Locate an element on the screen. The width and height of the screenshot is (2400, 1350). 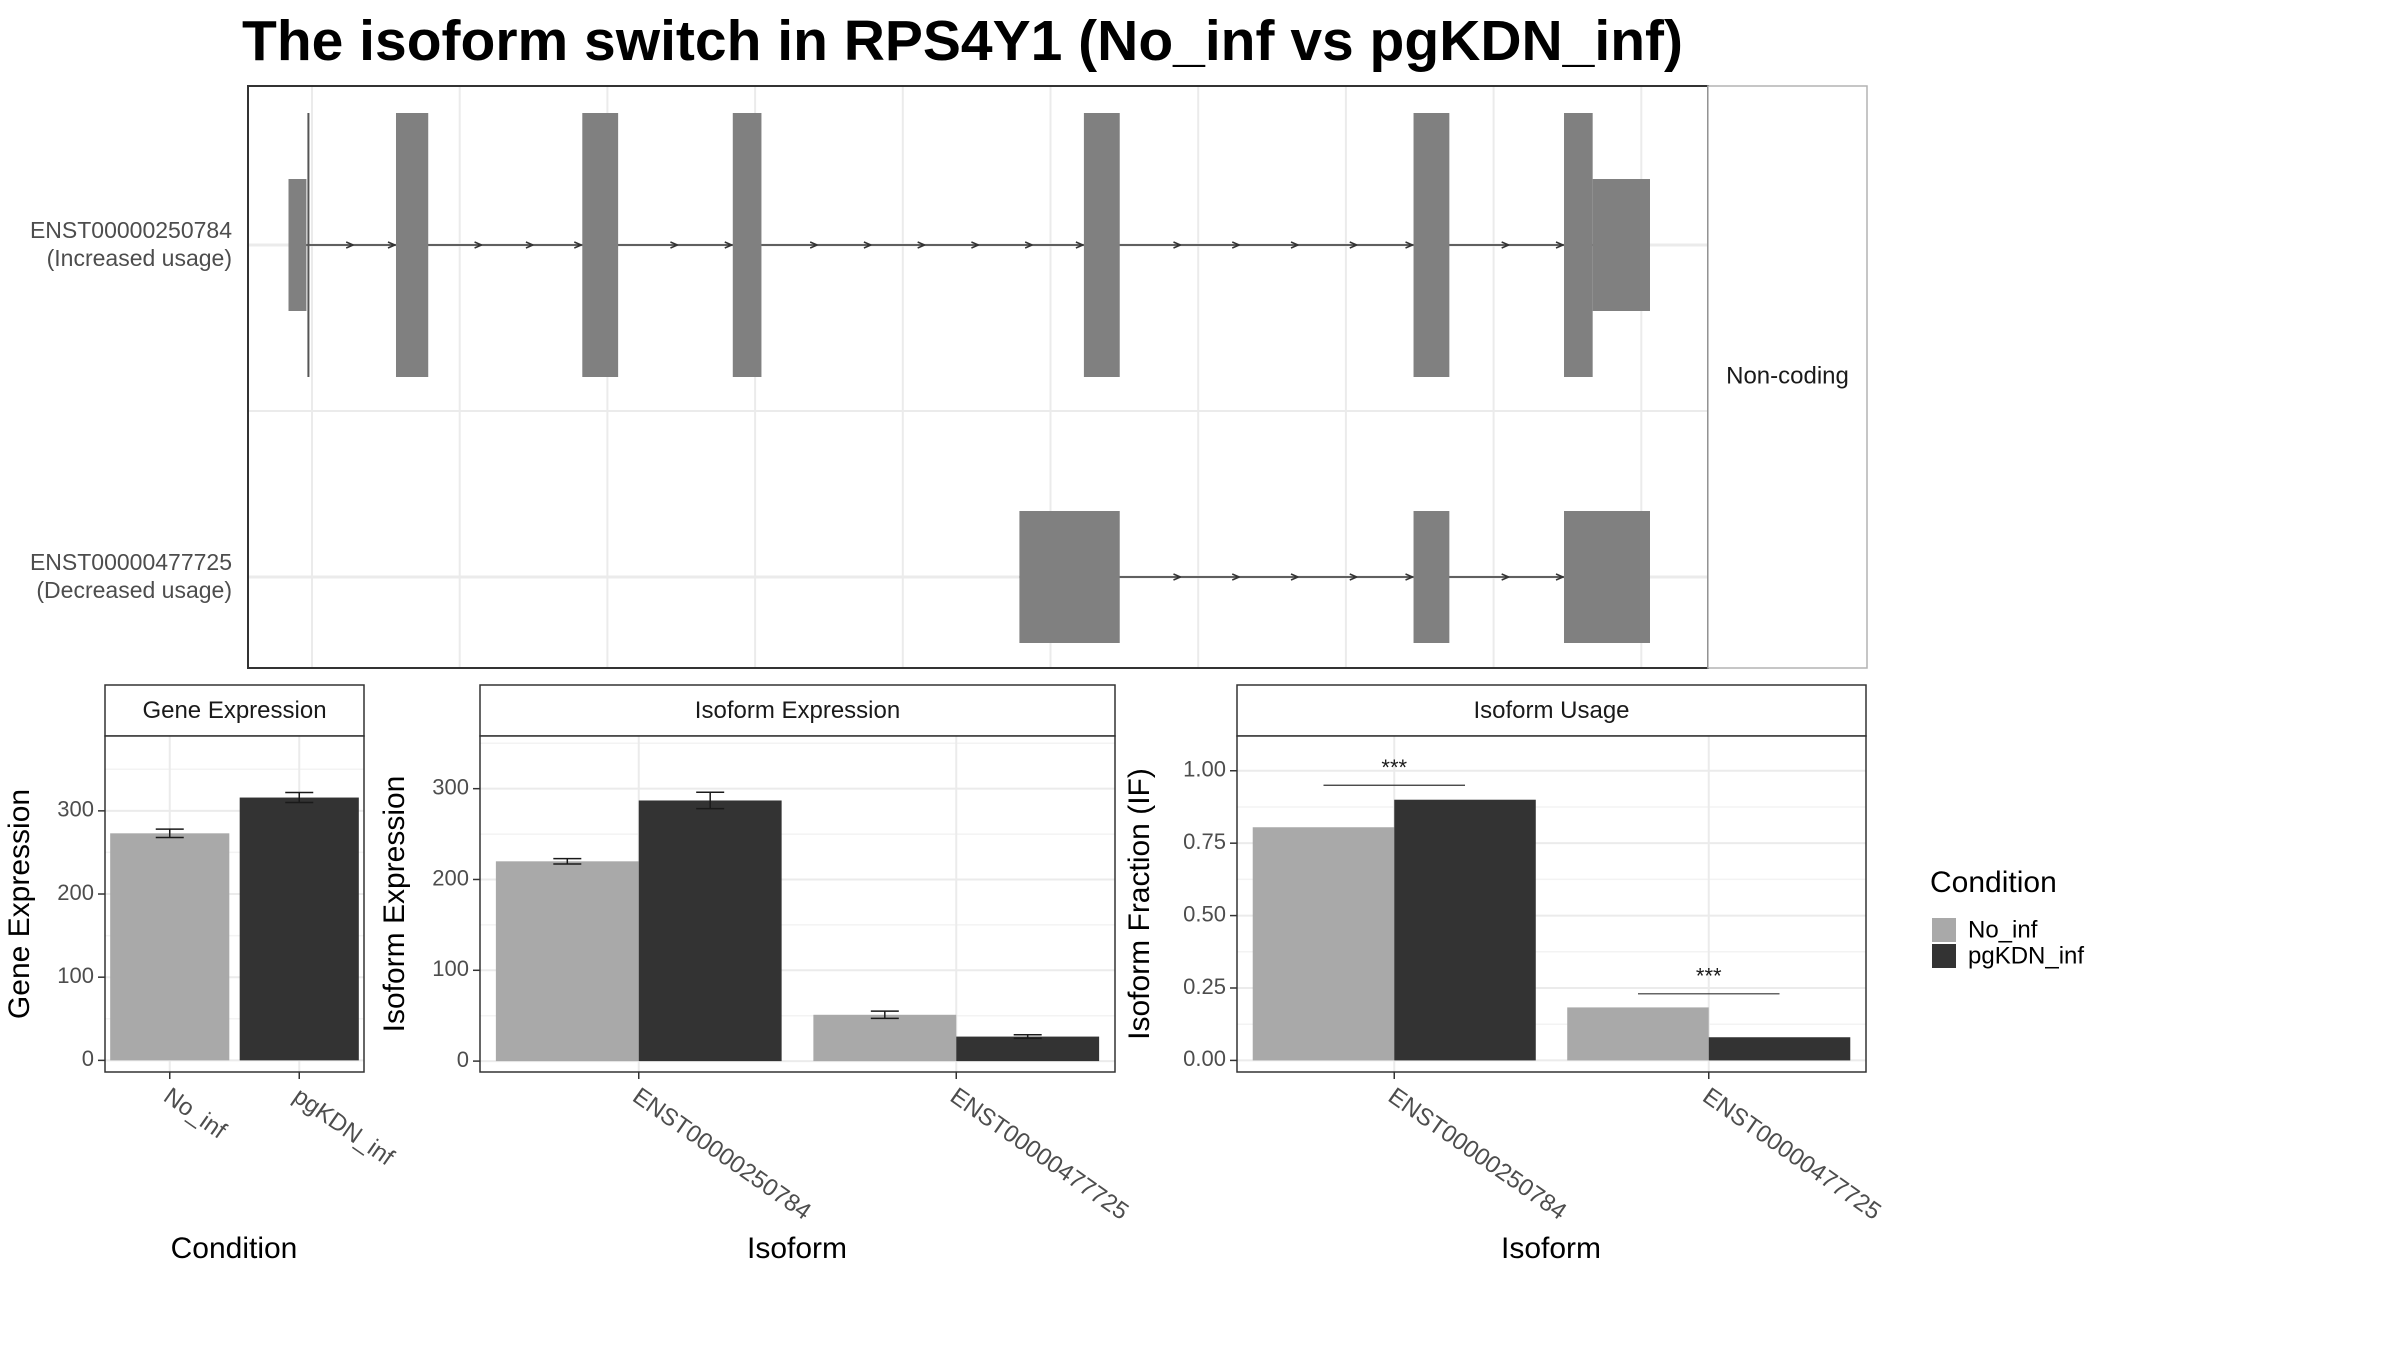
y-axis-title: Isoform Fraction (IF) is located at coordinates (1139, 904).